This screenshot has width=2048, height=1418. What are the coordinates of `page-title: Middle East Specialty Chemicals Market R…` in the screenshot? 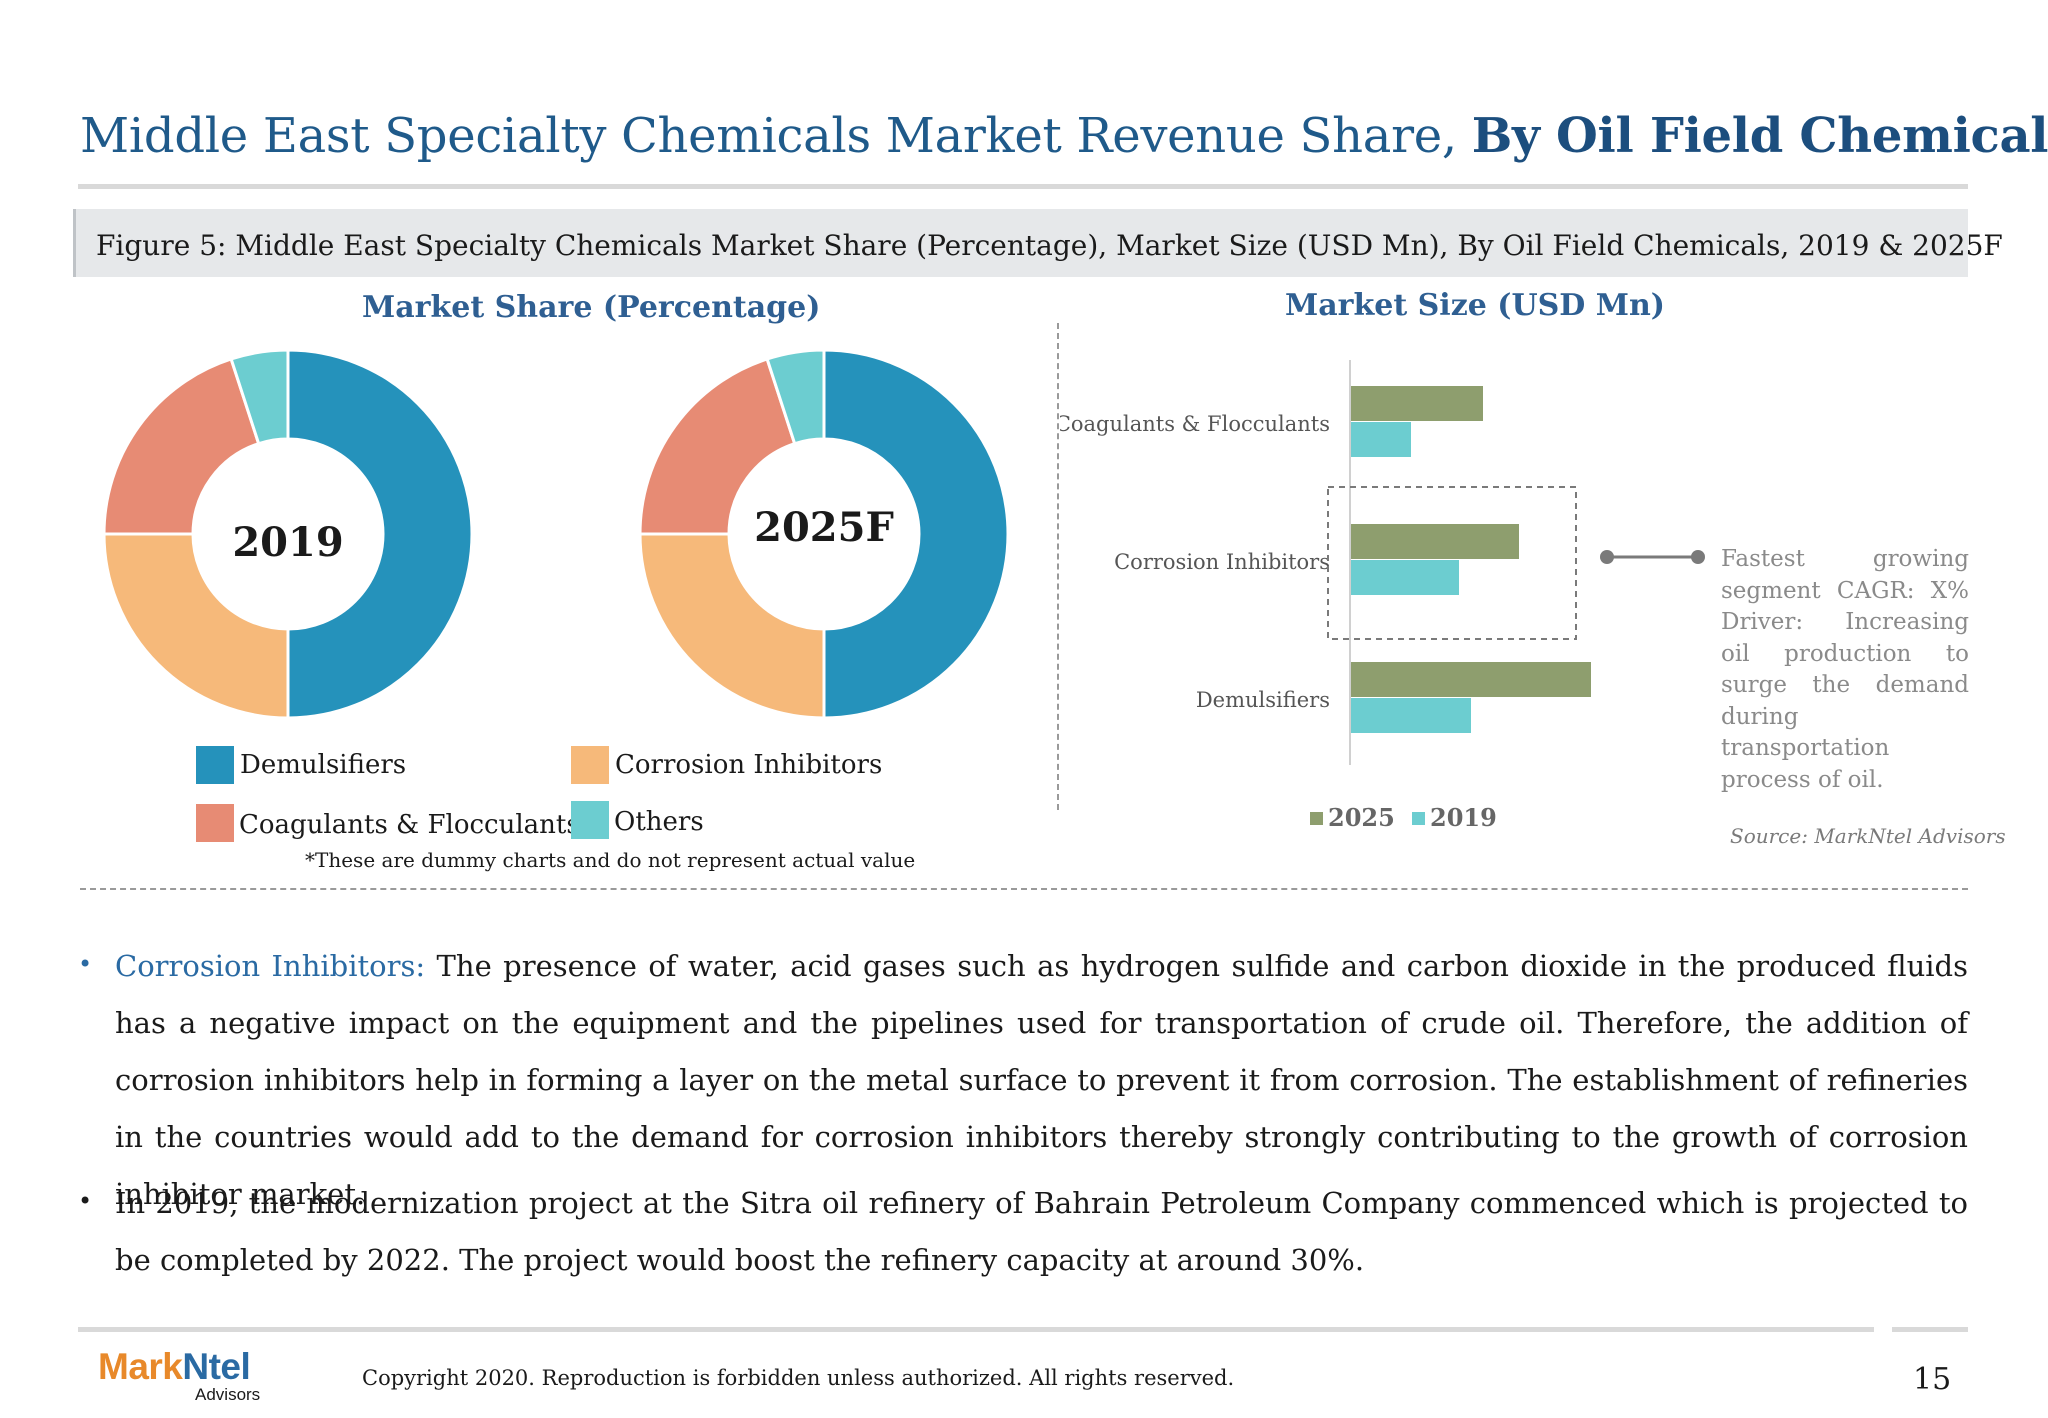 It's located at (1064, 136).